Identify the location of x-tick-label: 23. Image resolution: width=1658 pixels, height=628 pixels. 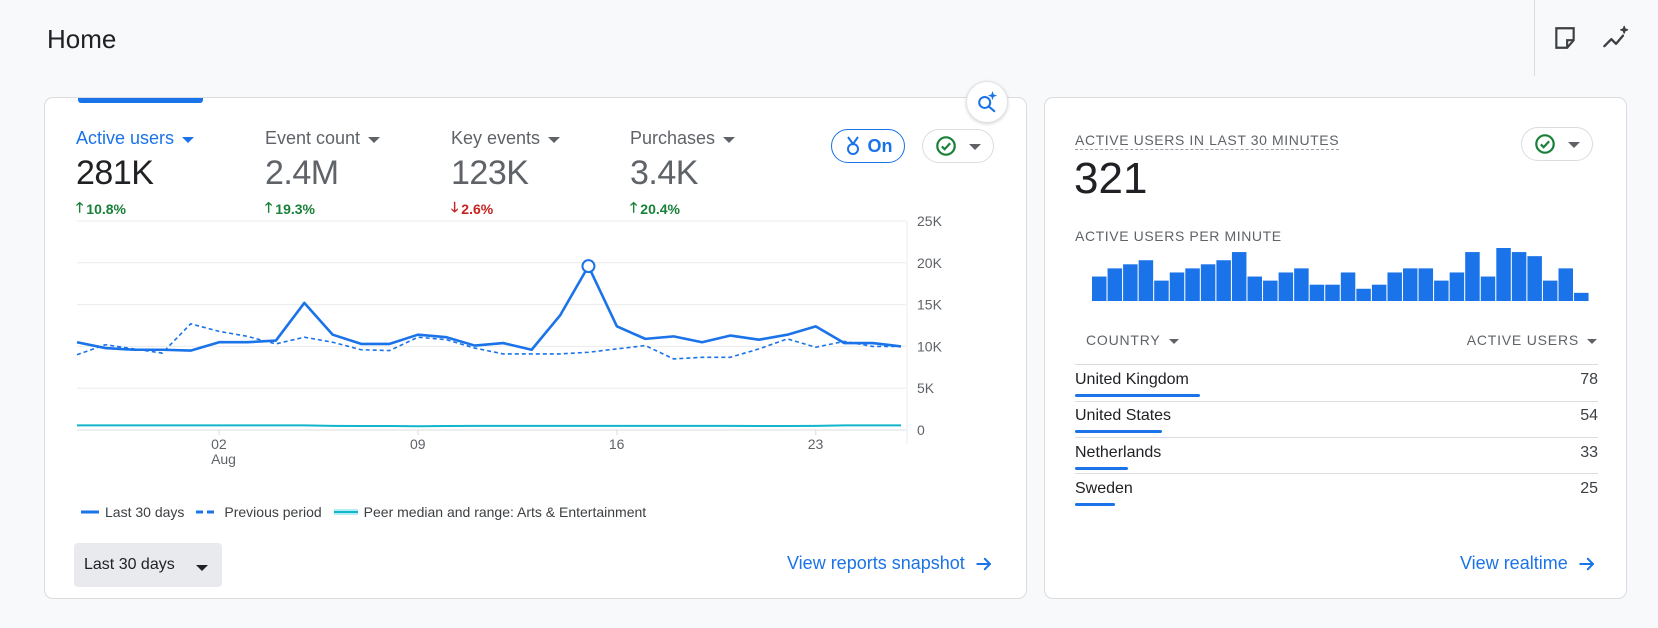
(816, 444).